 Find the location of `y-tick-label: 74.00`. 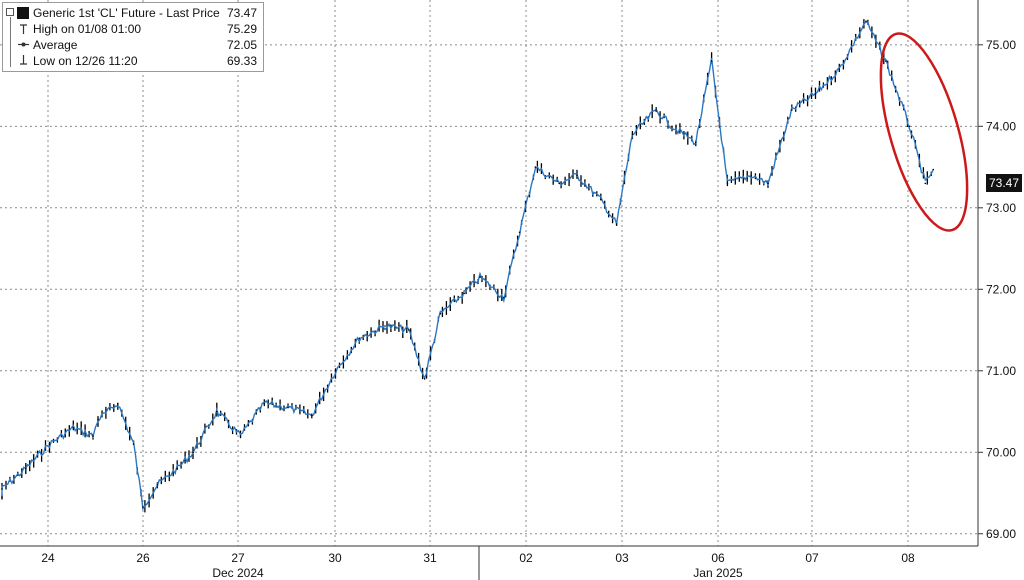

y-tick-label: 74.00 is located at coordinates (1001, 126).